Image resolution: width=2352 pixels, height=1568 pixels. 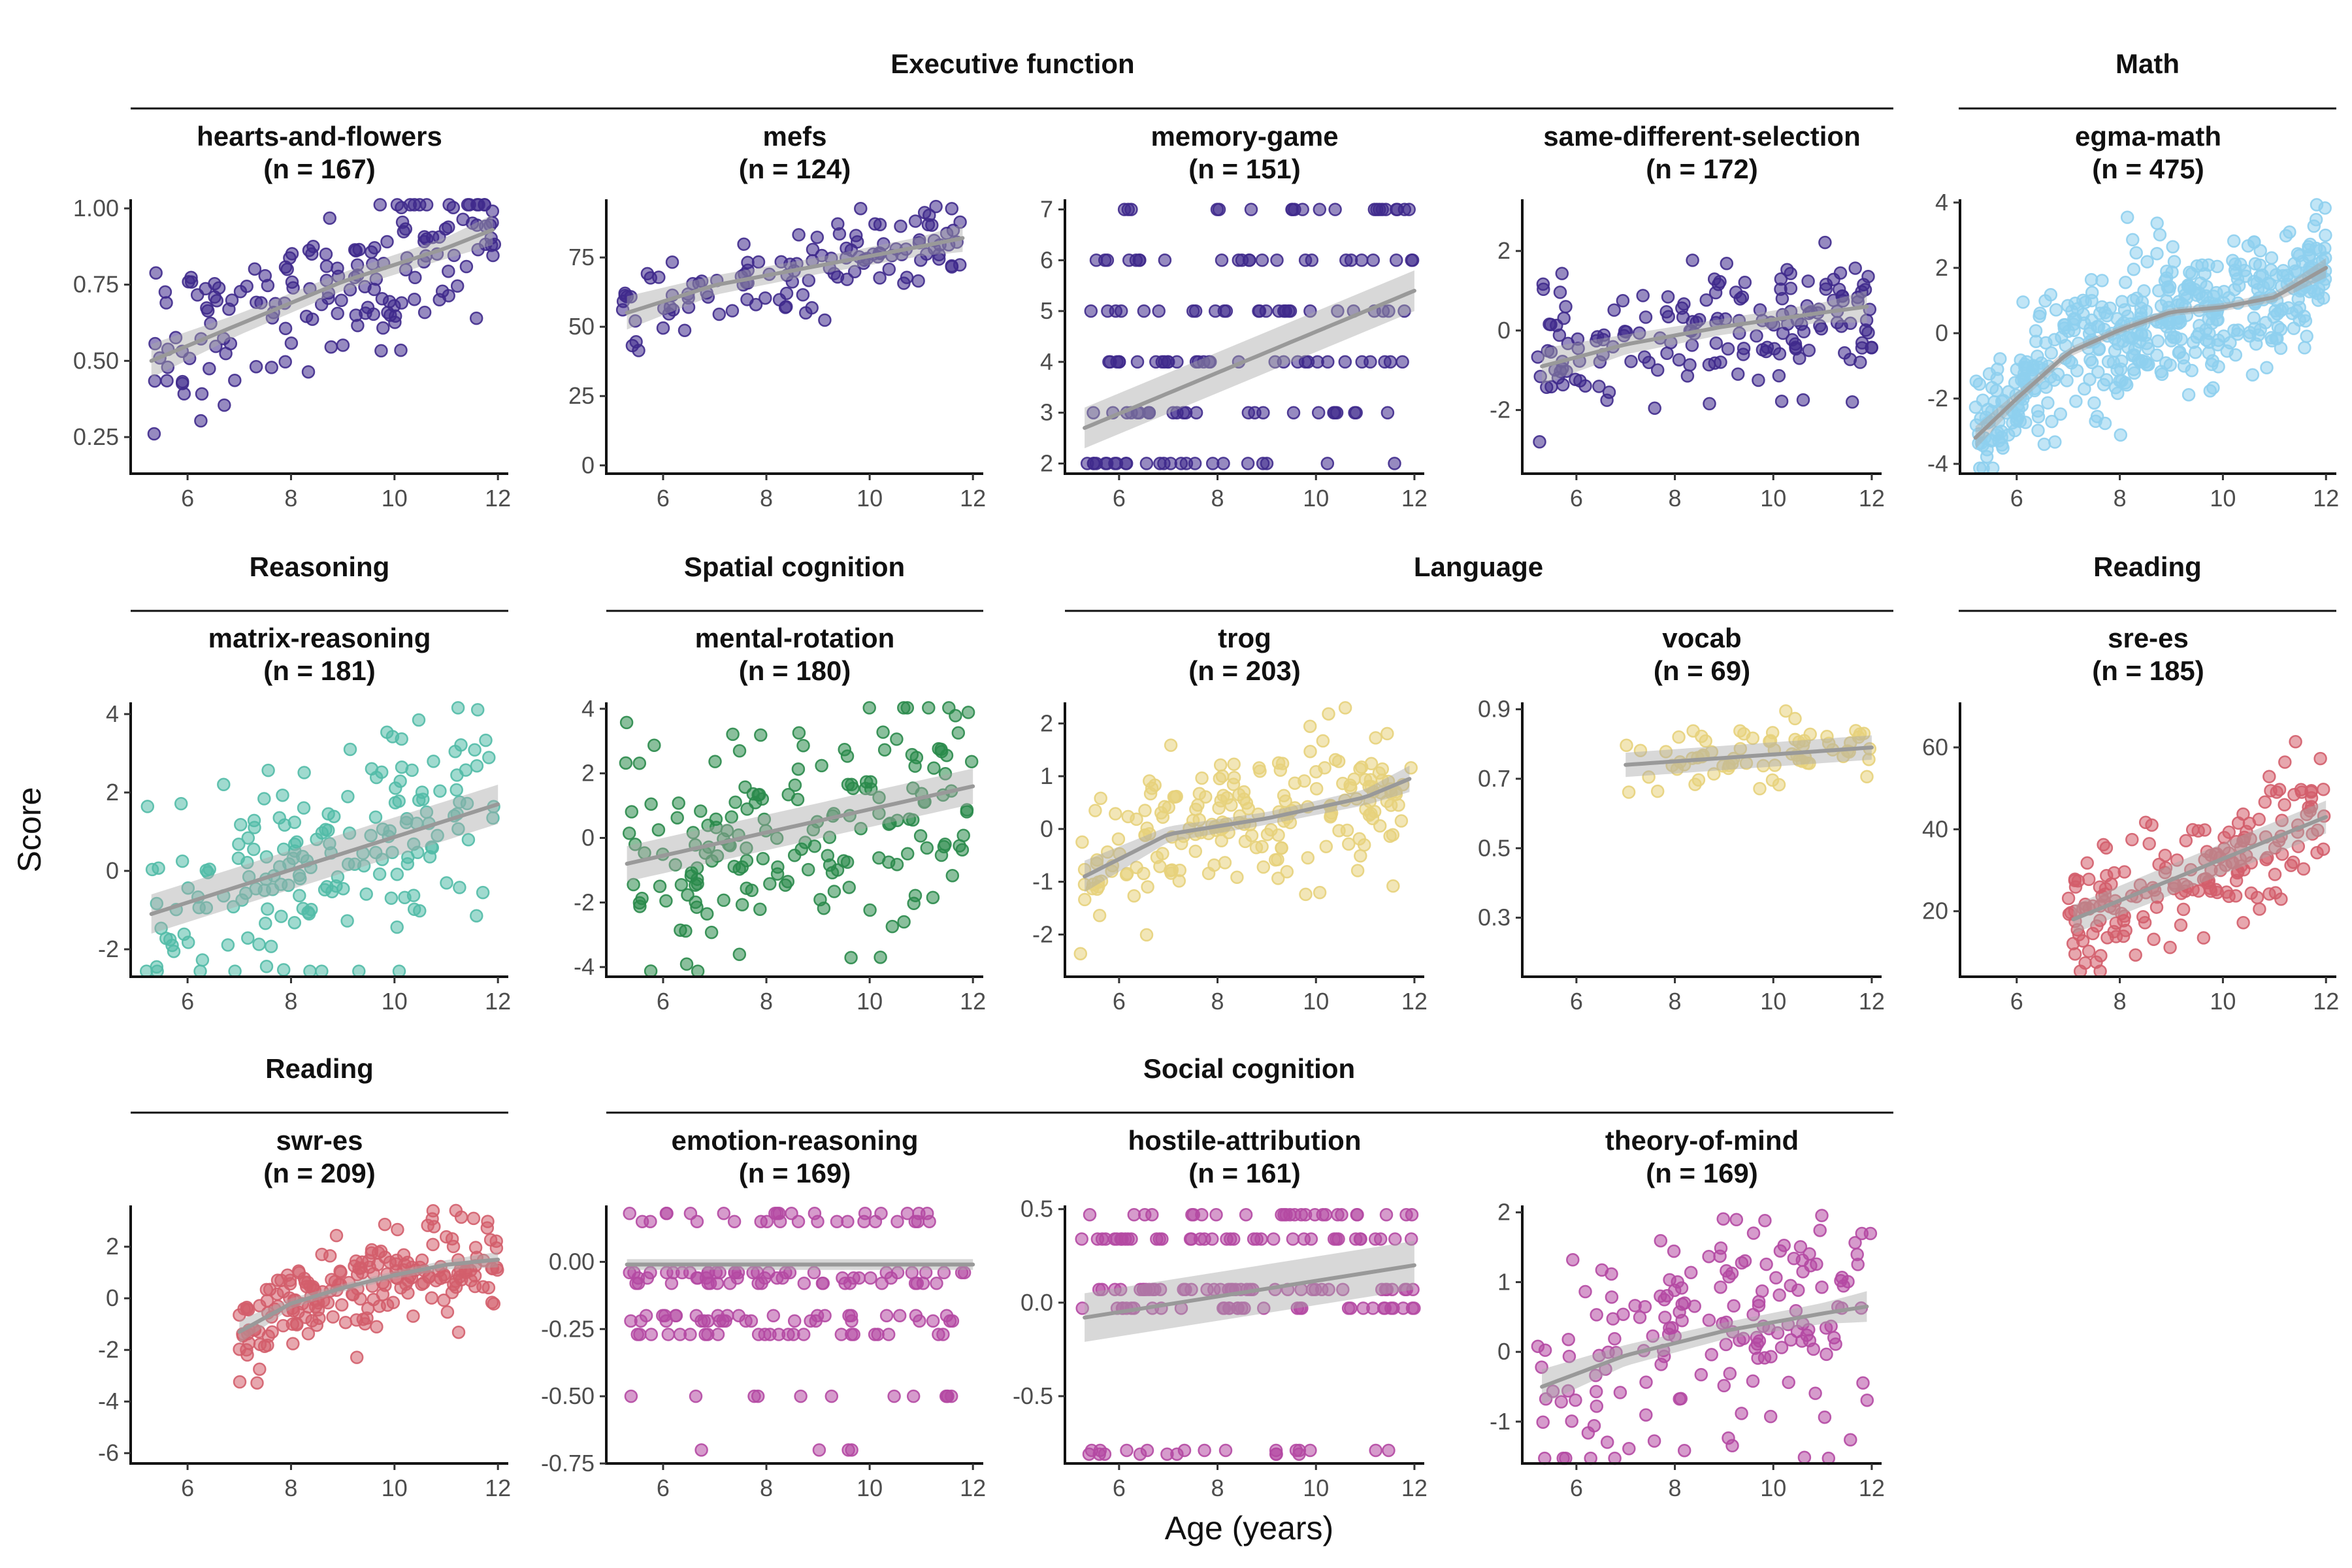 What do you see at coordinates (1249, 1068) in the screenshot?
I see `group-title-social-cognition: Social cognition` at bounding box center [1249, 1068].